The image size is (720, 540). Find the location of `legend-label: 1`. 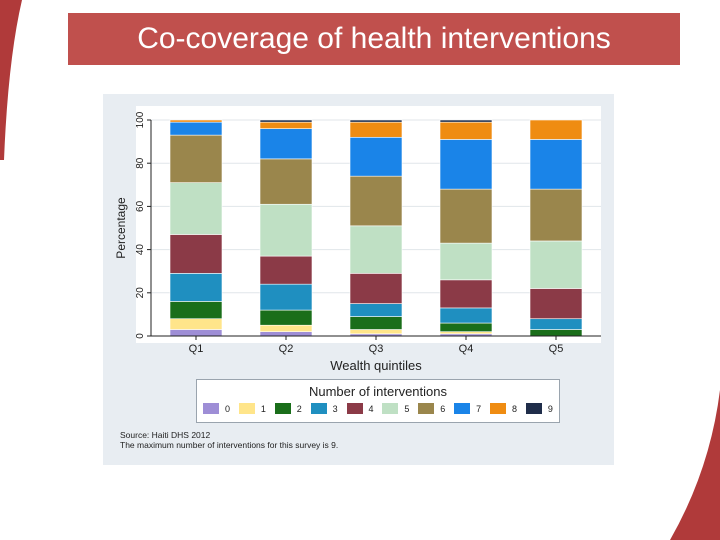

legend-label: 1 is located at coordinates (263, 408).